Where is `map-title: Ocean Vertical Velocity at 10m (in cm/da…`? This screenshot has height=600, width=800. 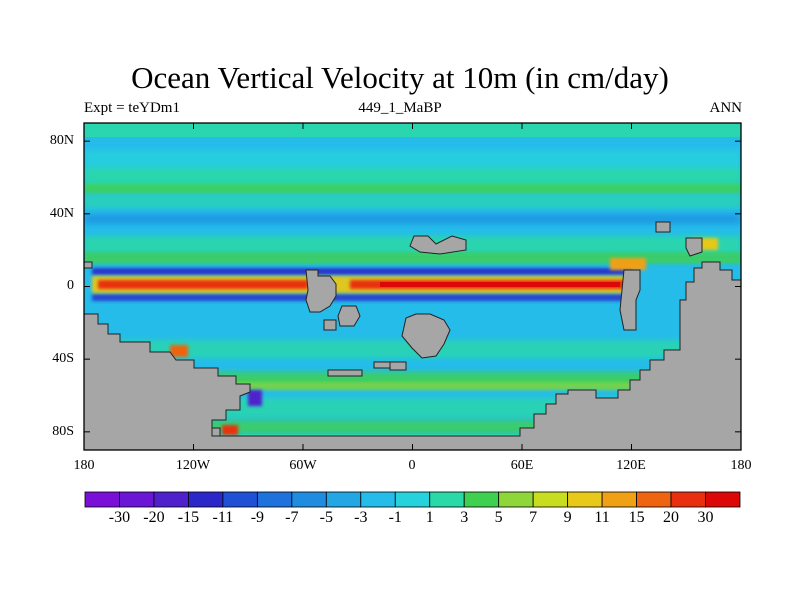
map-title: Ocean Vertical Velocity at 10m (in cm/da… is located at coordinates (400, 77).